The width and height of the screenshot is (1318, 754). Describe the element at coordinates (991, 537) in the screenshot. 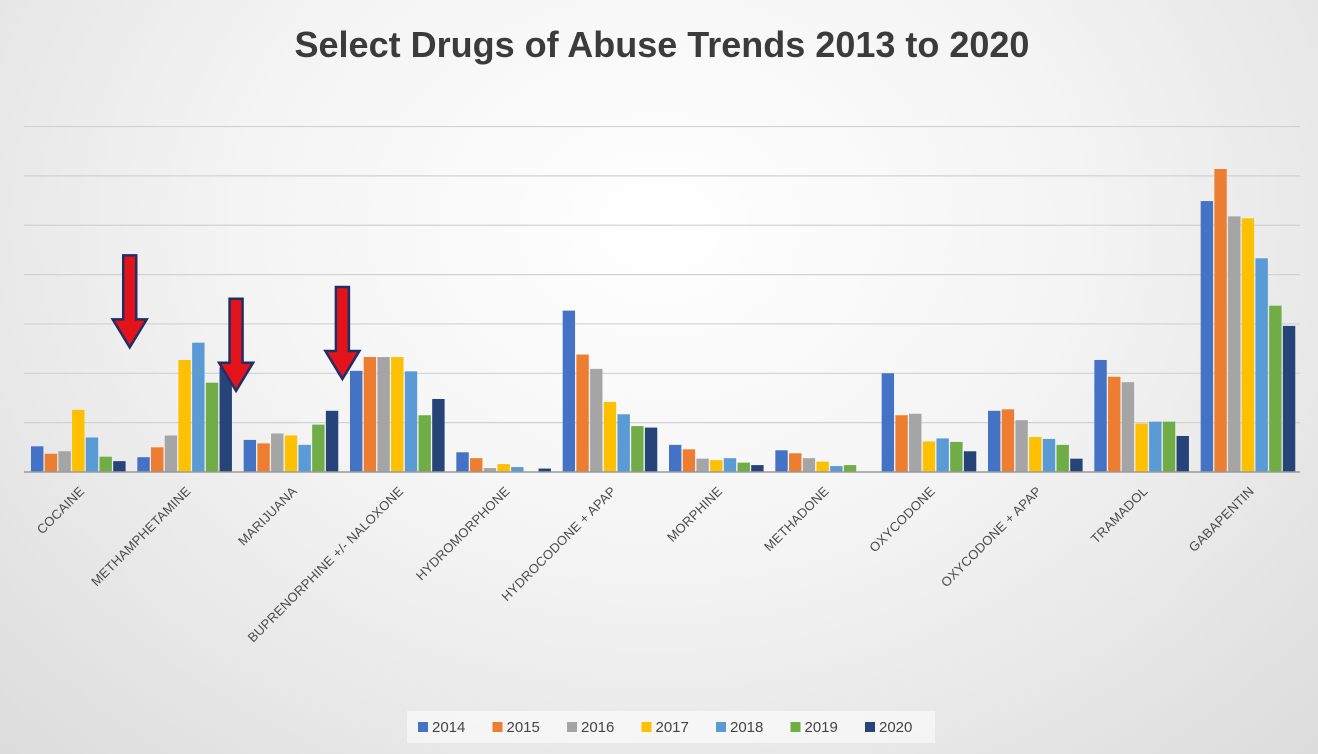

I see `x-tick-label: OXYCODONE + APAP` at that location.